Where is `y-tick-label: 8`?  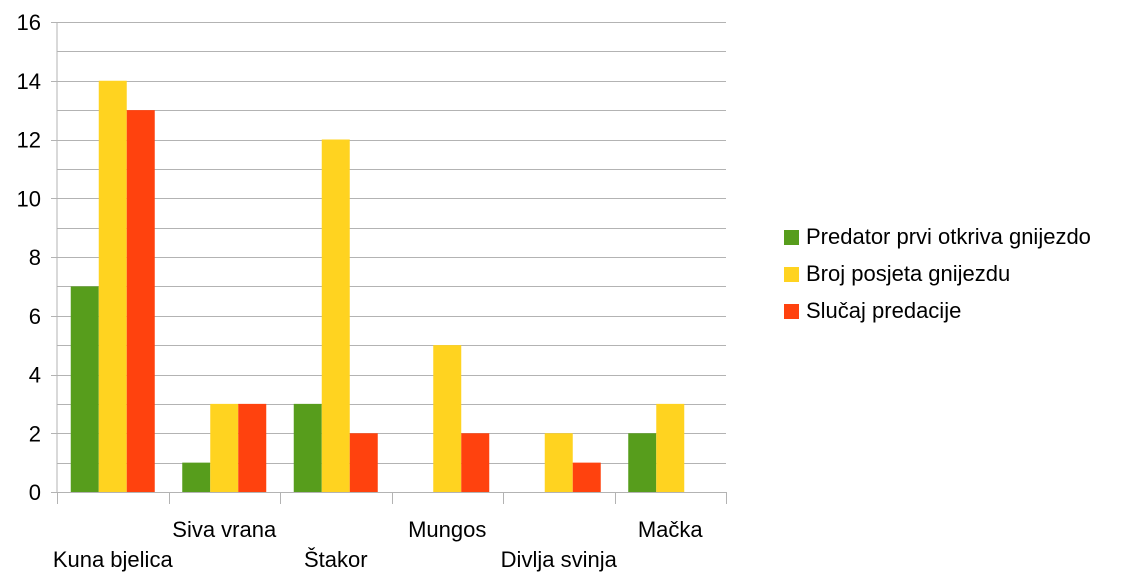 y-tick-label: 8 is located at coordinates (35, 257).